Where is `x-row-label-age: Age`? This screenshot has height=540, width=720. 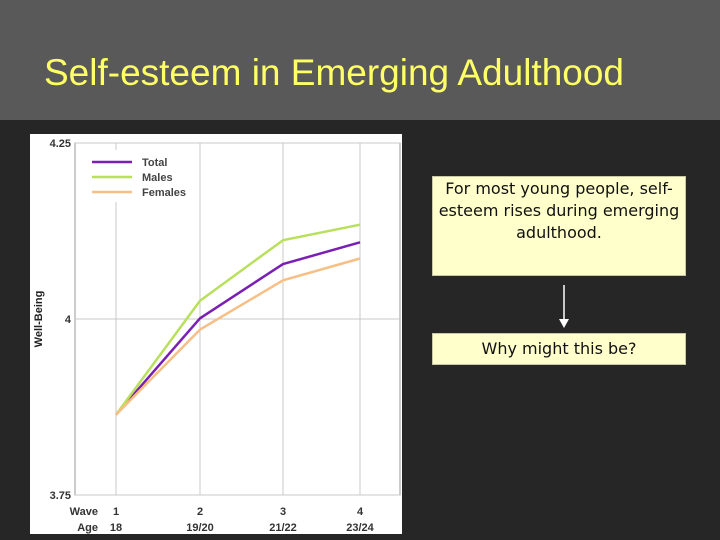
x-row-label-age: Age is located at coordinates (87, 528).